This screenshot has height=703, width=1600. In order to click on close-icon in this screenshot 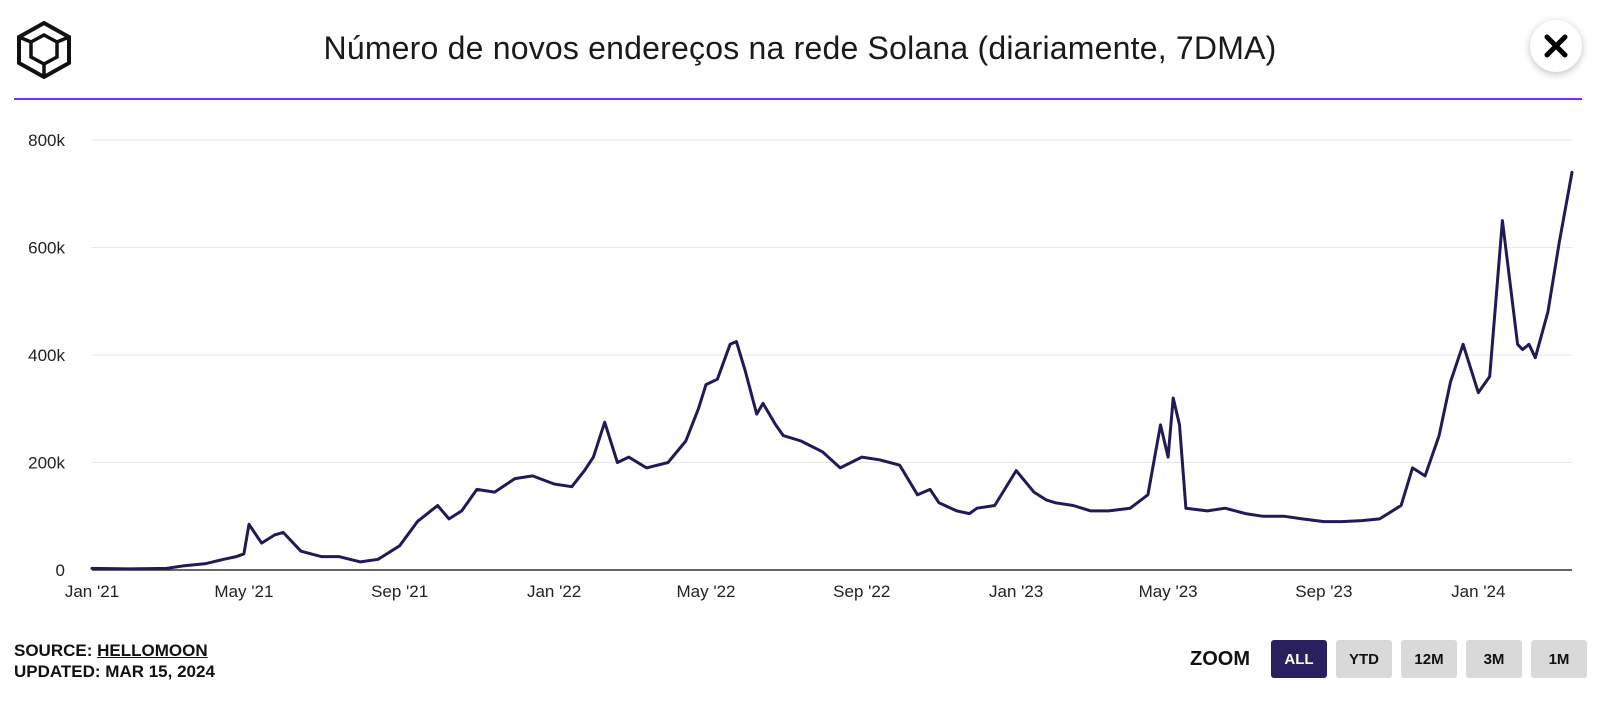, I will do `click(1556, 46)`.